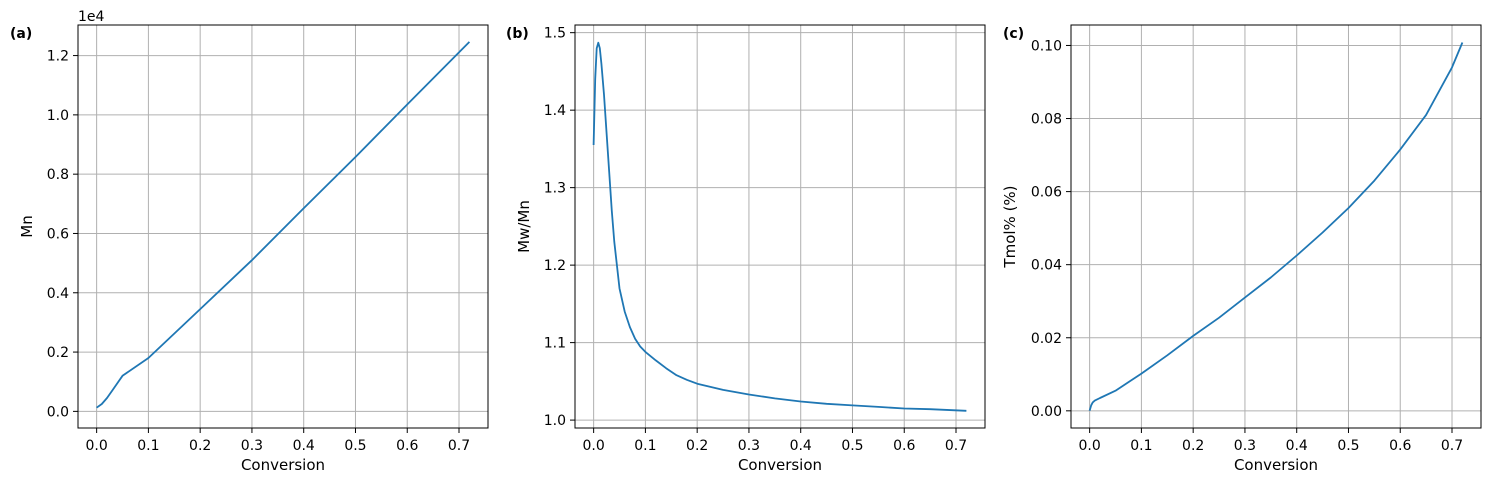  Describe the element at coordinates (1013, 34) in the screenshot. I see `panel-label: (c)` at that location.